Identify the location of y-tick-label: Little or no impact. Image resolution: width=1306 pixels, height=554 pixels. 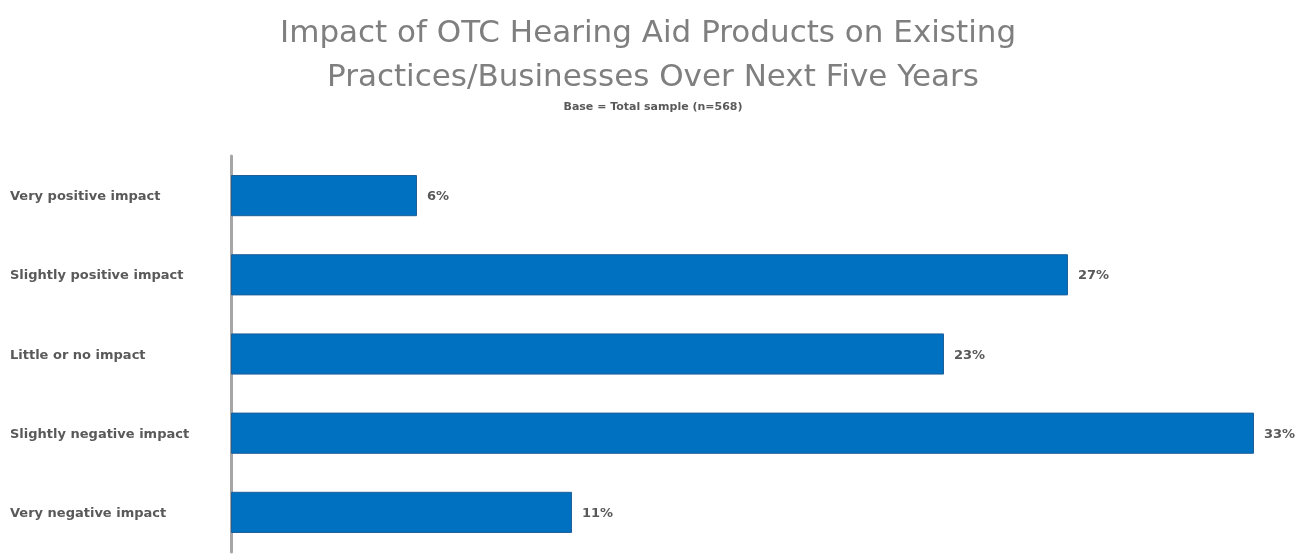
(78, 354).